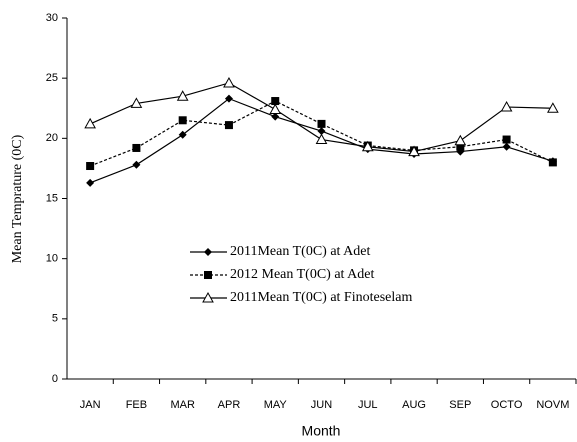 This screenshot has height=442, width=577. What do you see at coordinates (52, 198) in the screenshot?
I see `y-tick-label: 15` at bounding box center [52, 198].